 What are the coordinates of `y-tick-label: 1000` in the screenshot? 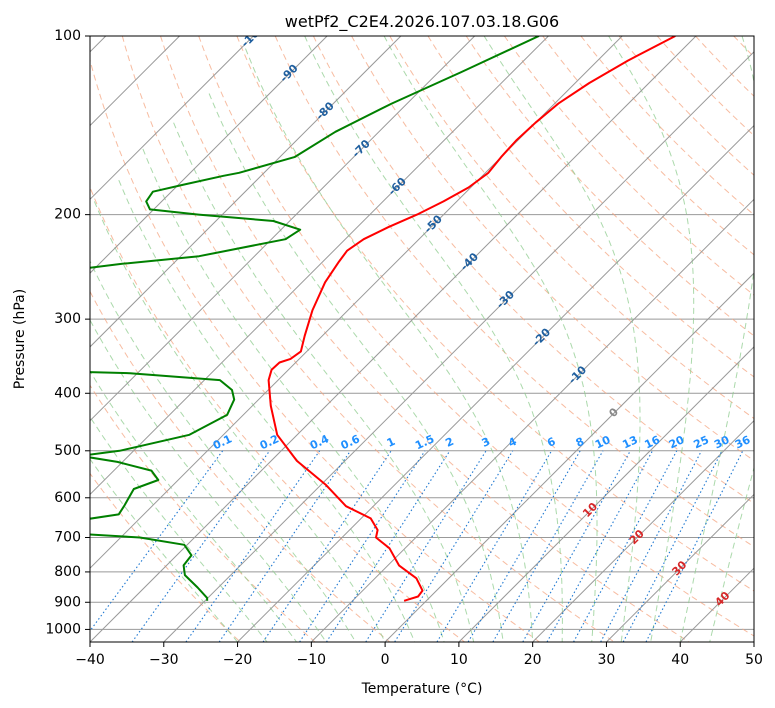 It's located at (63, 629).